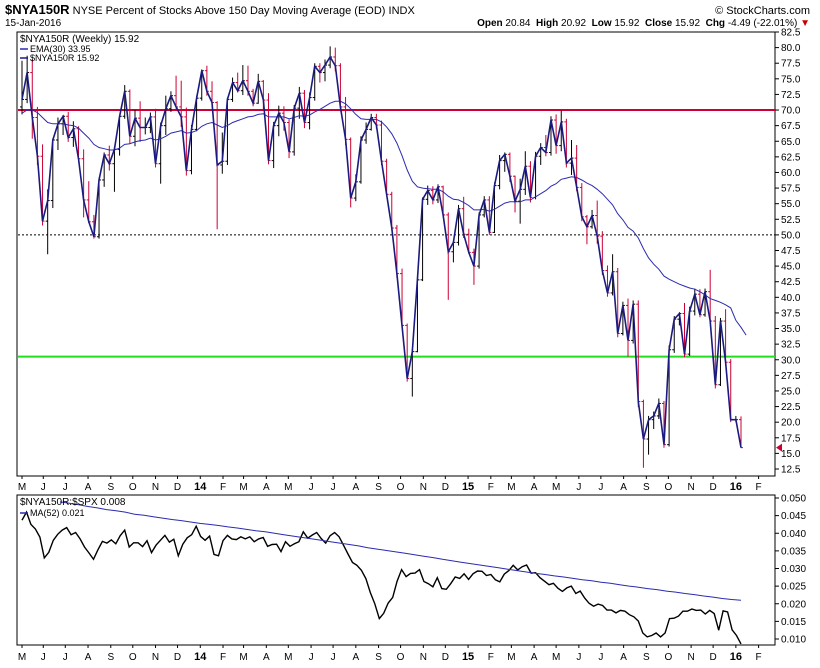 Image resolution: width=820 pixels, height=668 pixels. I want to click on price-y-tick-label: 37.5, so click(791, 313).